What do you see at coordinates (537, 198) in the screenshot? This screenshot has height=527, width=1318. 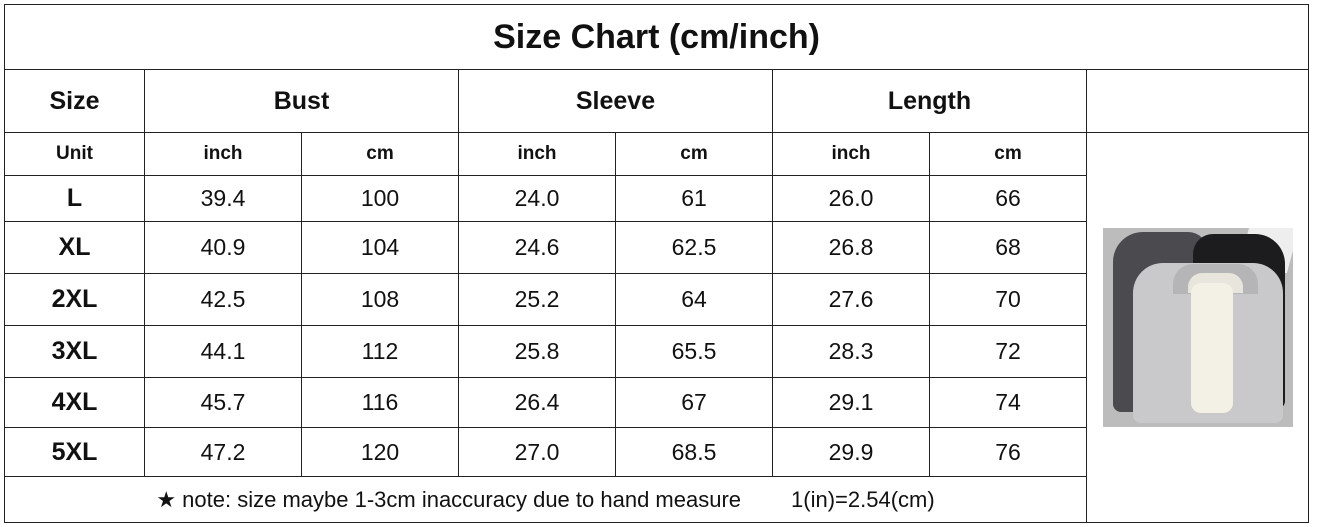 I see `value-cell-sleeve-in: 24.0` at bounding box center [537, 198].